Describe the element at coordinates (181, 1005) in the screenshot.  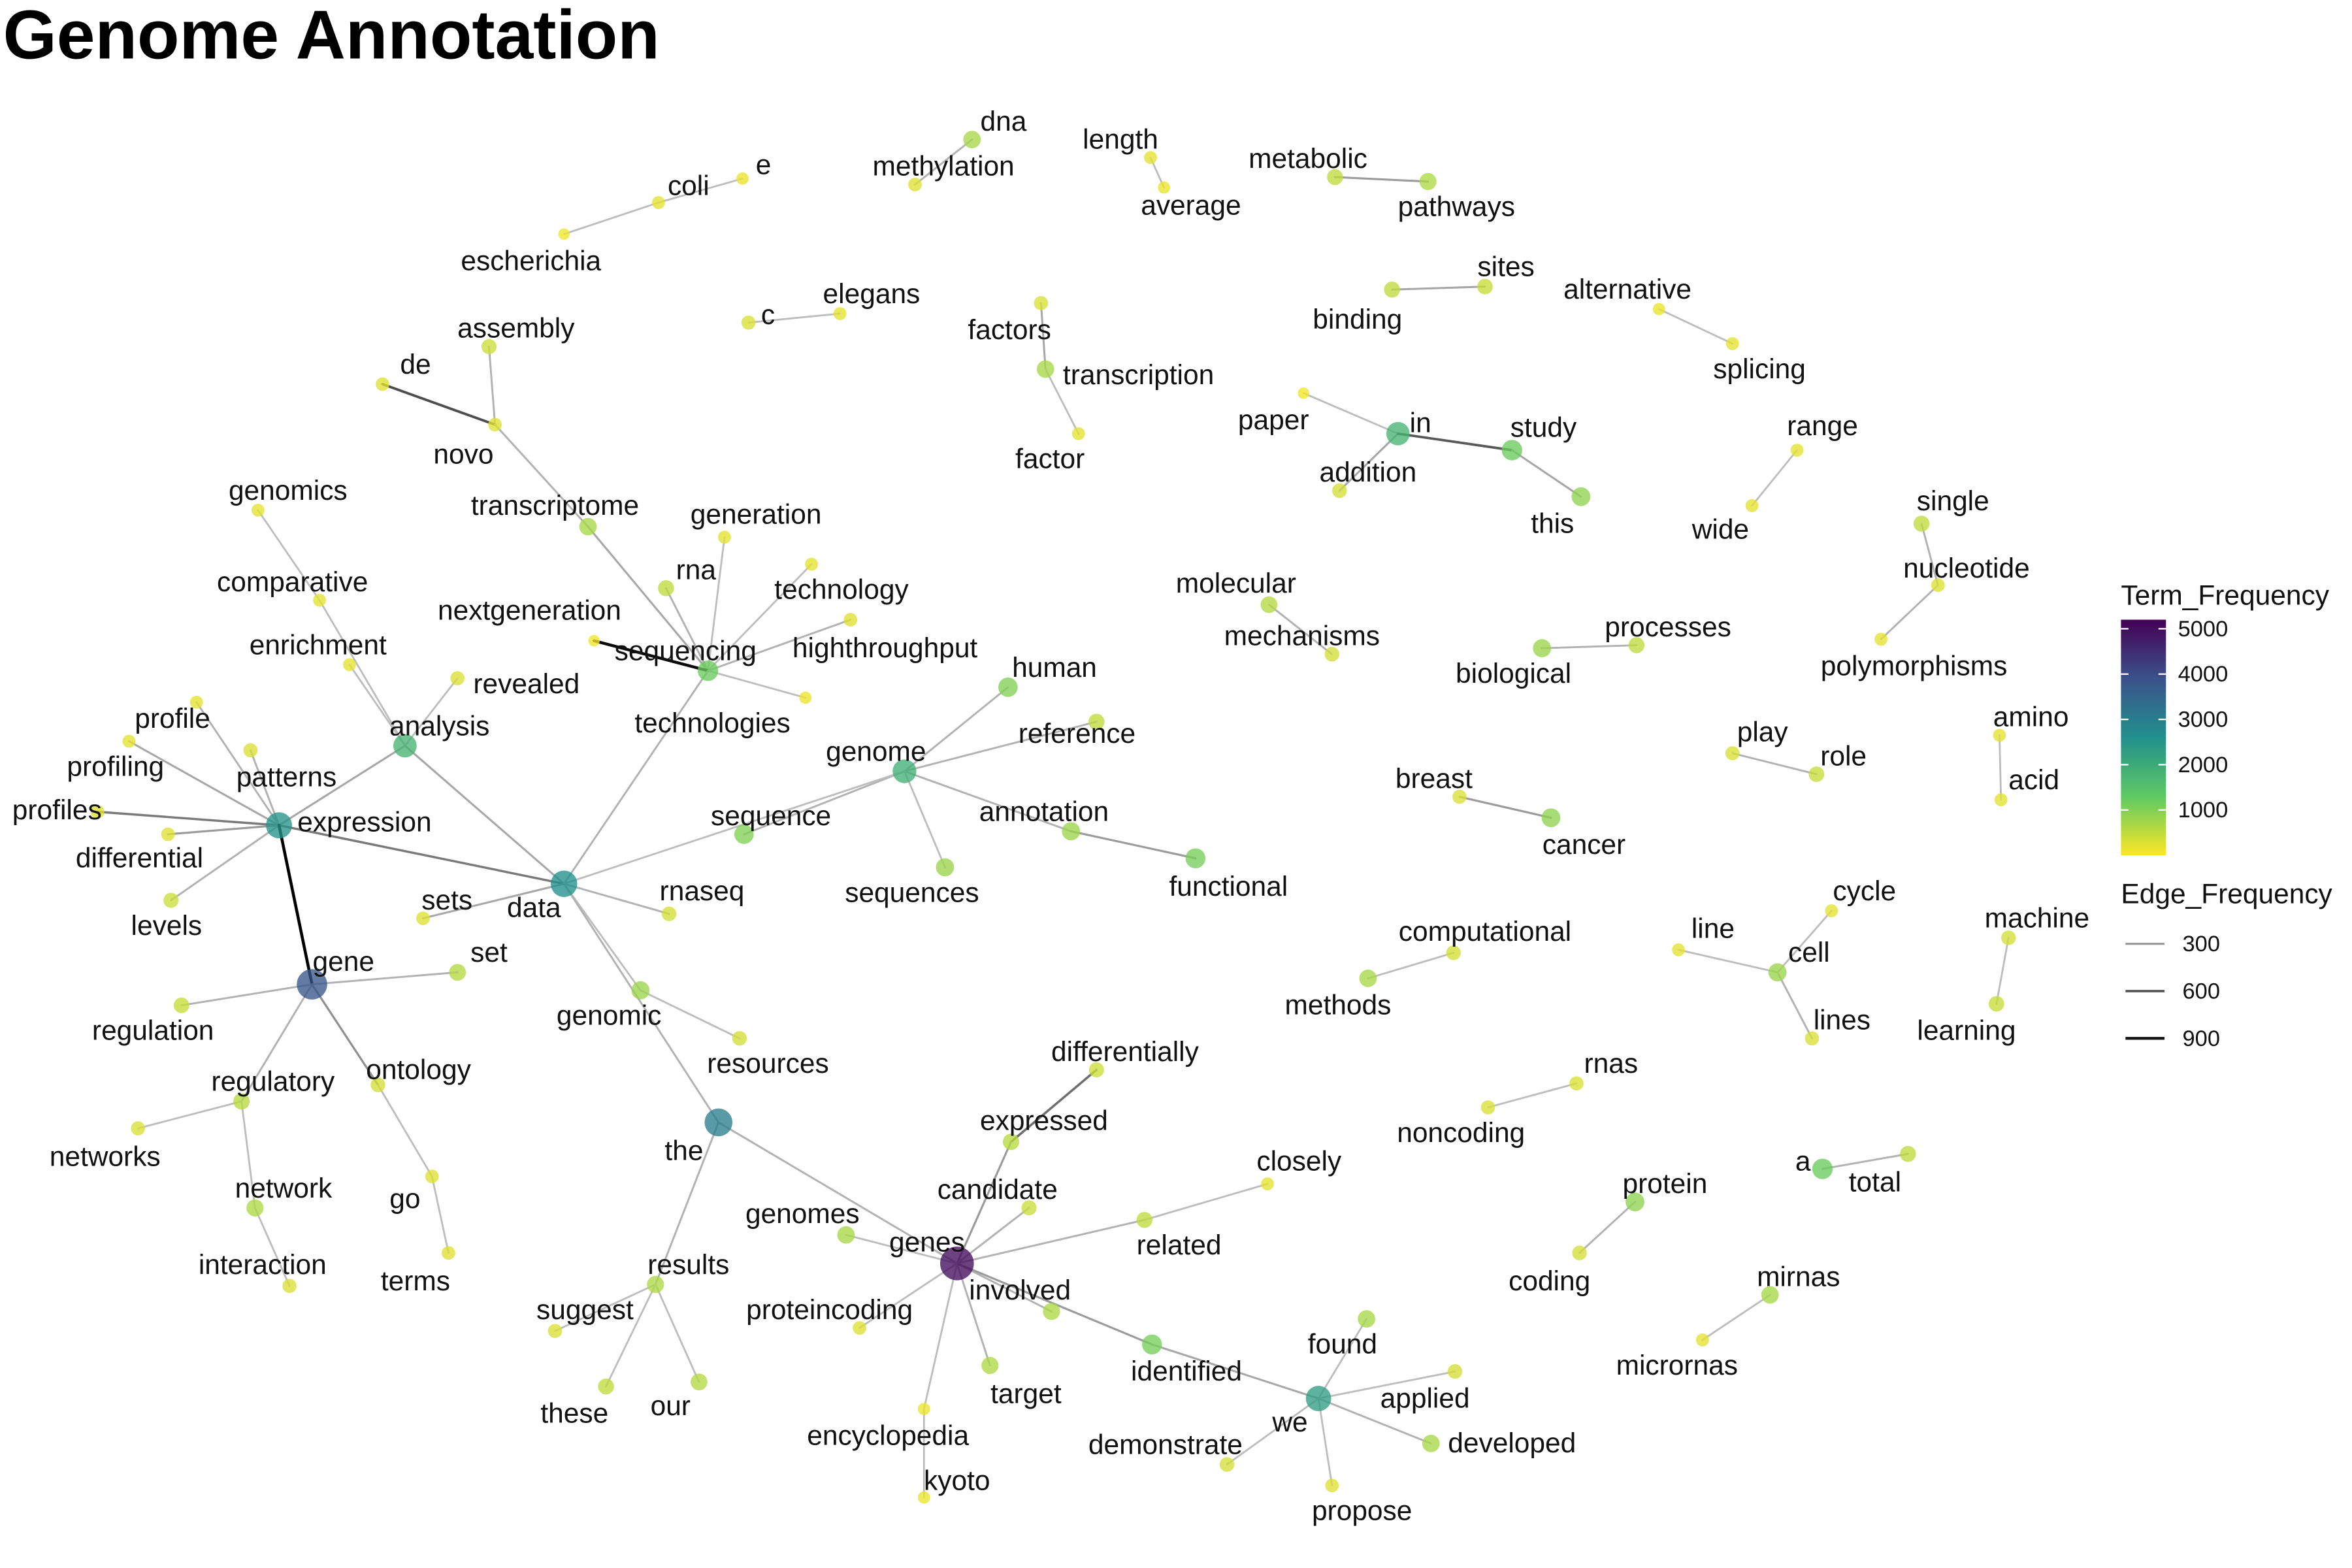
I see `node-regulation` at that location.